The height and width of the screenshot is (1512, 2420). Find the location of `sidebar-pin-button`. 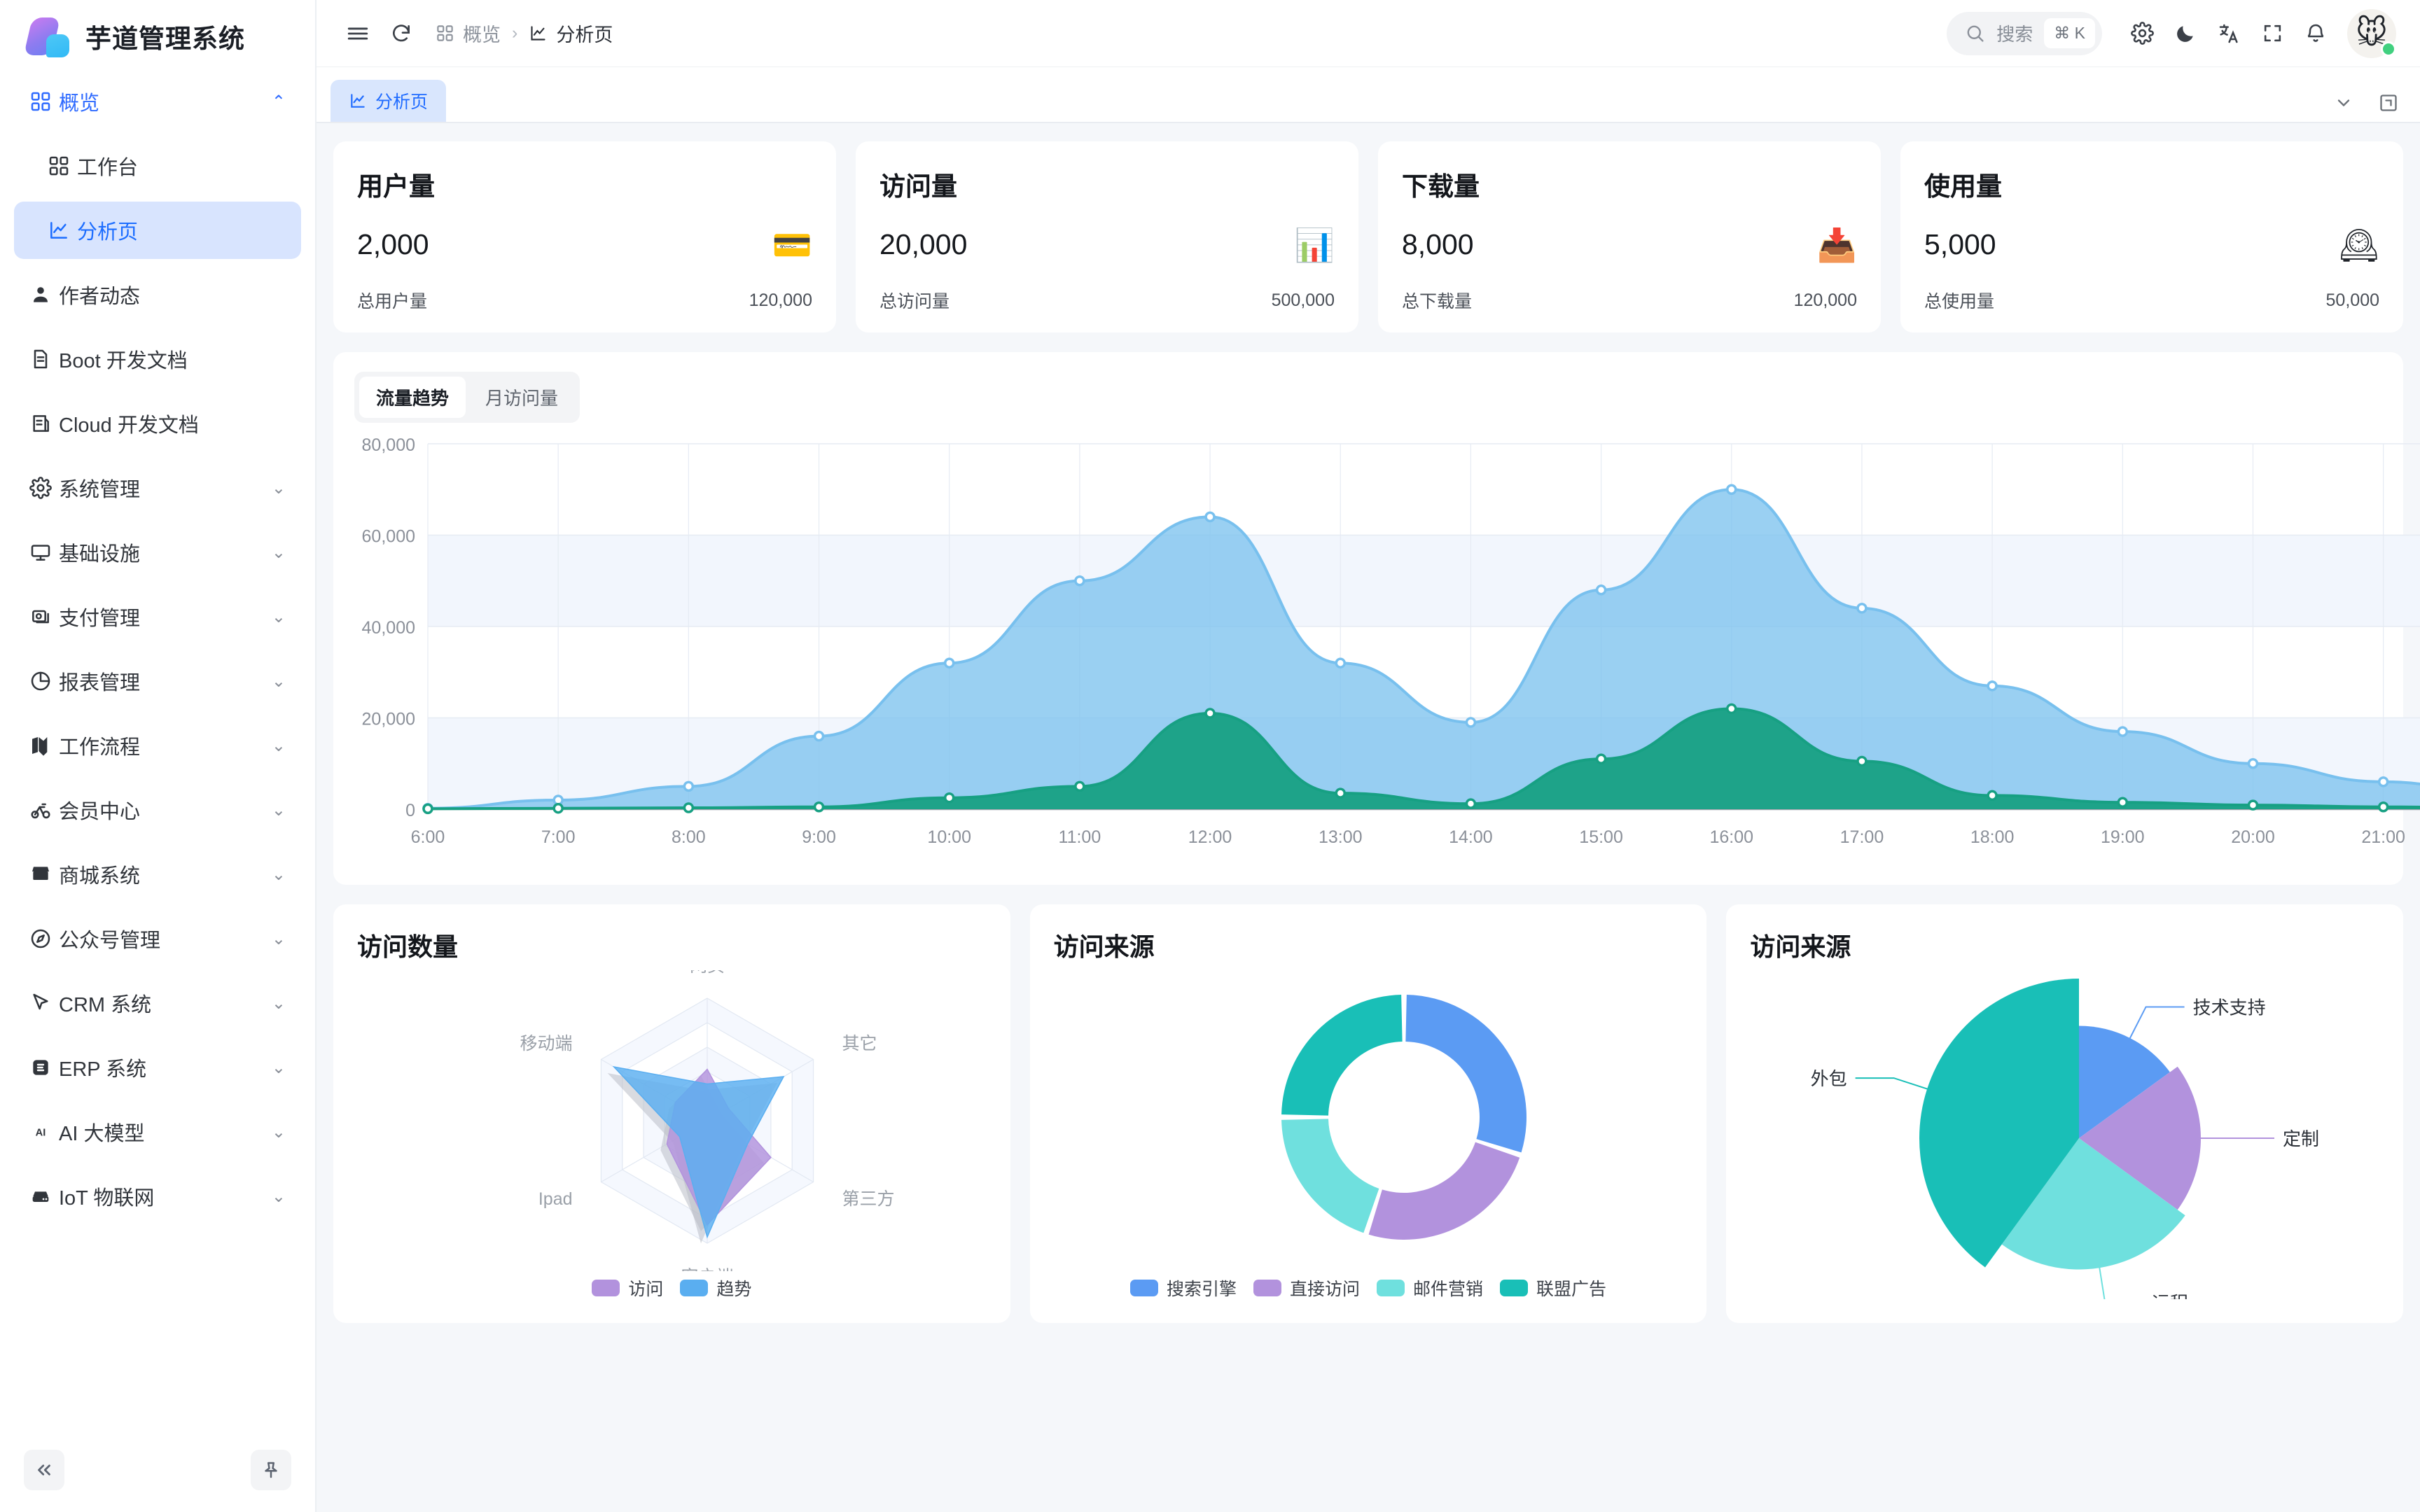

sidebar-pin-button is located at coordinates (271, 1470).